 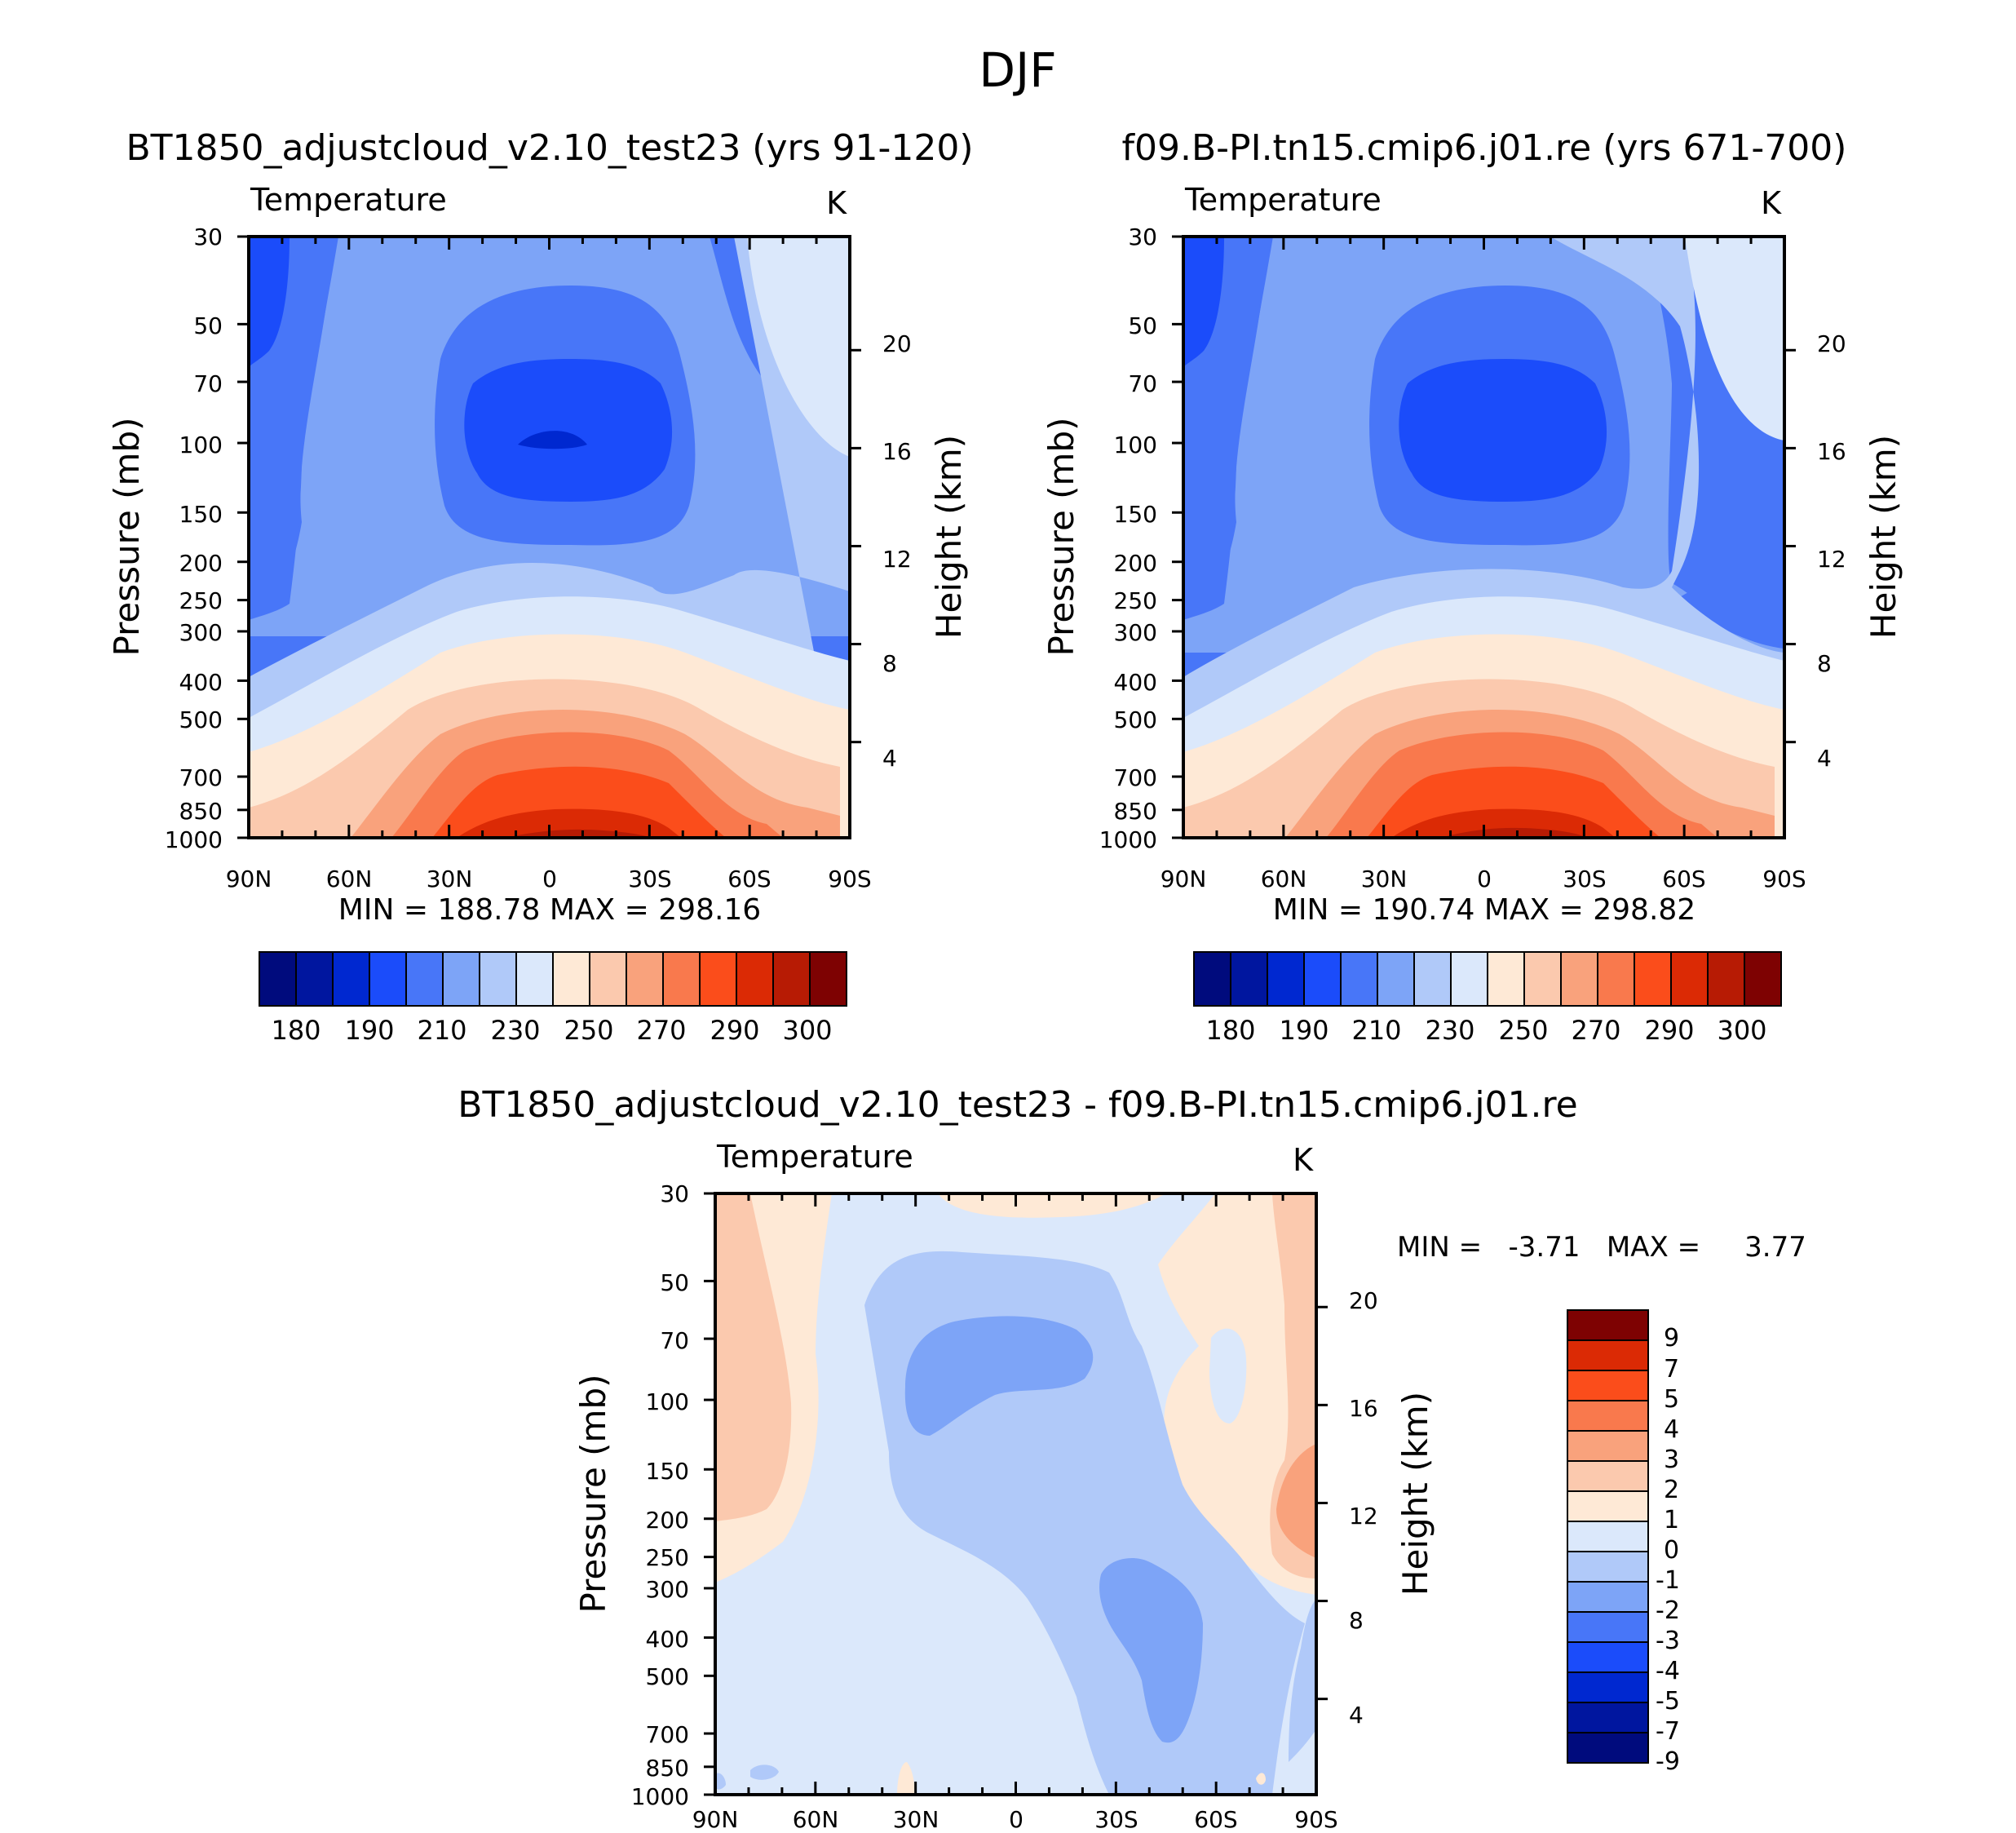 What do you see at coordinates (1668, 1610) in the screenshot?
I see `colorbar-label: -2` at bounding box center [1668, 1610].